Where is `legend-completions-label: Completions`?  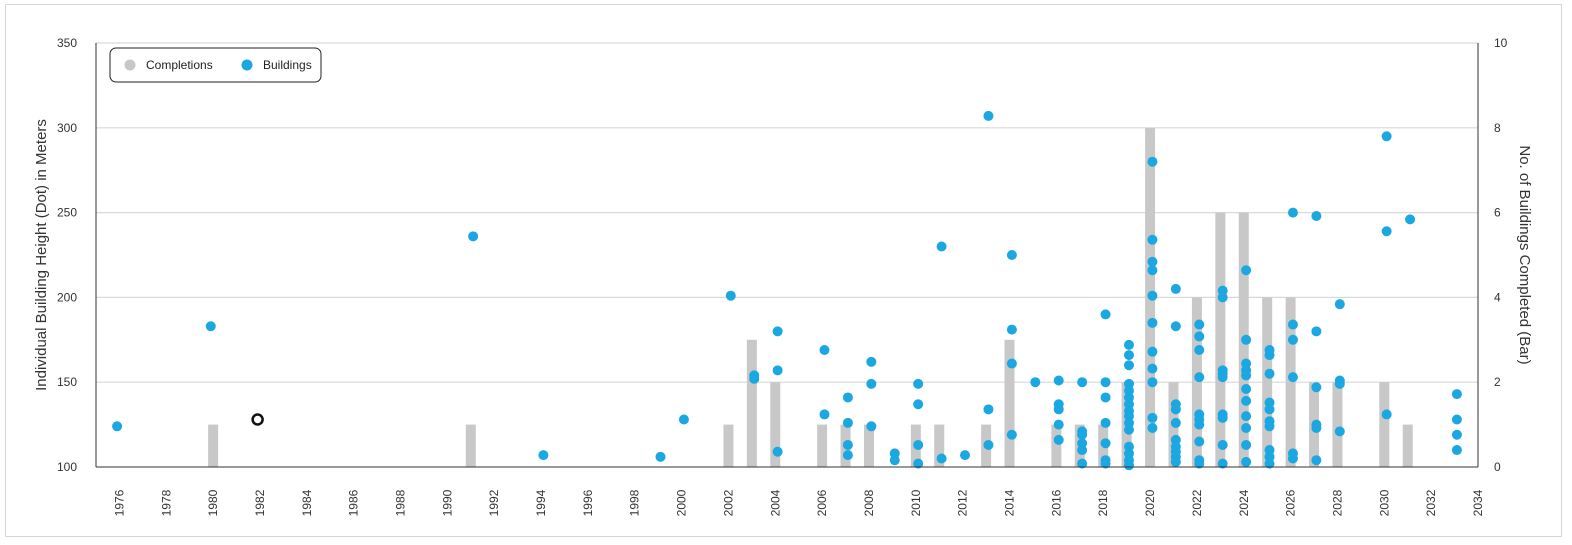
legend-completions-label: Completions is located at coordinates (179, 65).